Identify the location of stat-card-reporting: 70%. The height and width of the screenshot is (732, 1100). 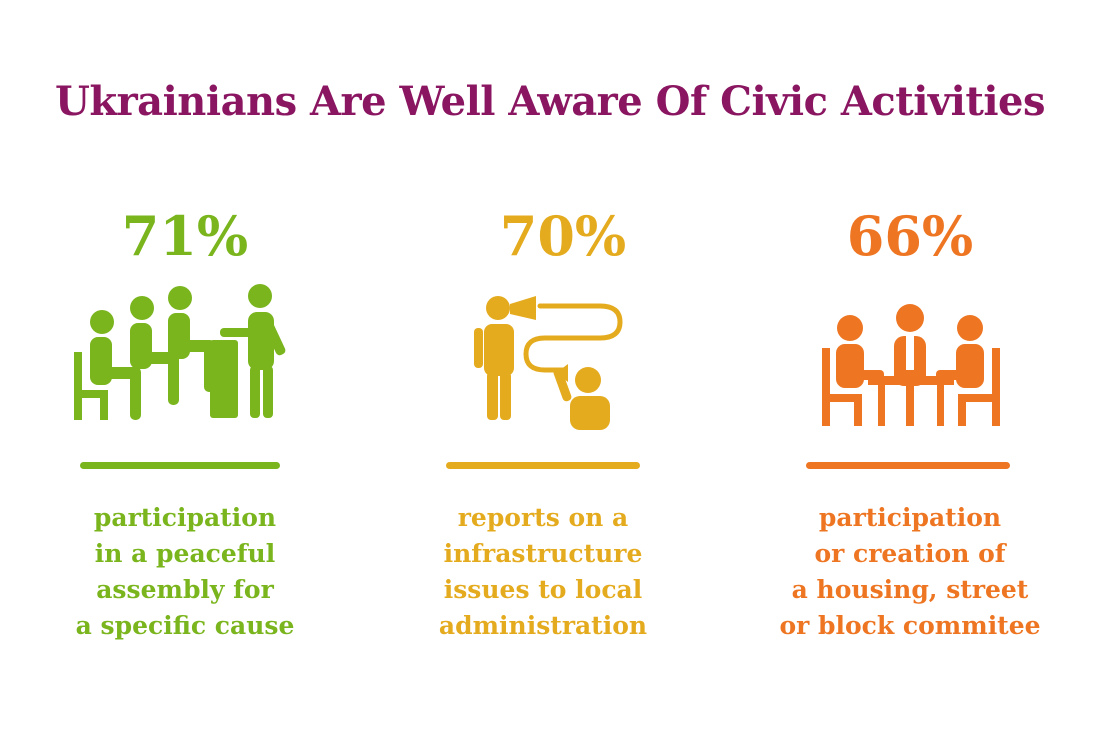
(563, 236).